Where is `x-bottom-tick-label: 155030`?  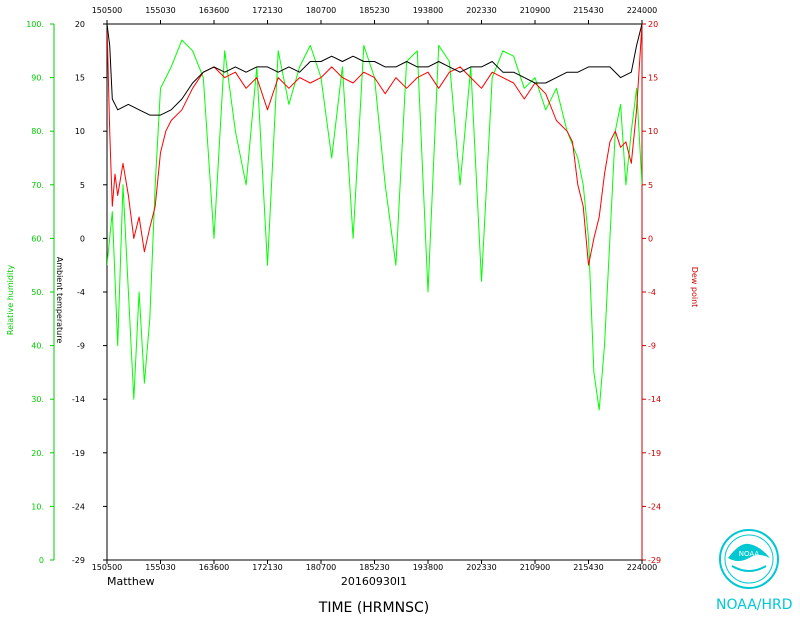
x-bottom-tick-label: 155030 is located at coordinates (160, 567).